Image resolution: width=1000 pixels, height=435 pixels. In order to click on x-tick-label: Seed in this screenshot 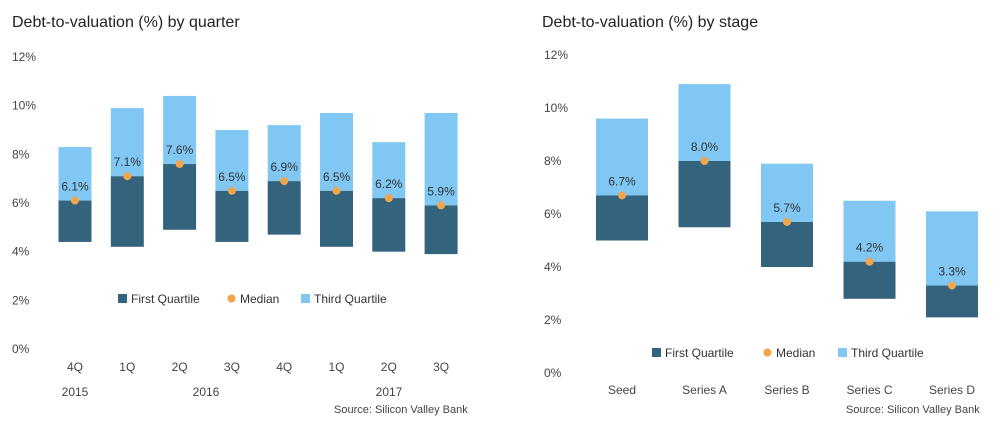, I will do `click(622, 390)`.